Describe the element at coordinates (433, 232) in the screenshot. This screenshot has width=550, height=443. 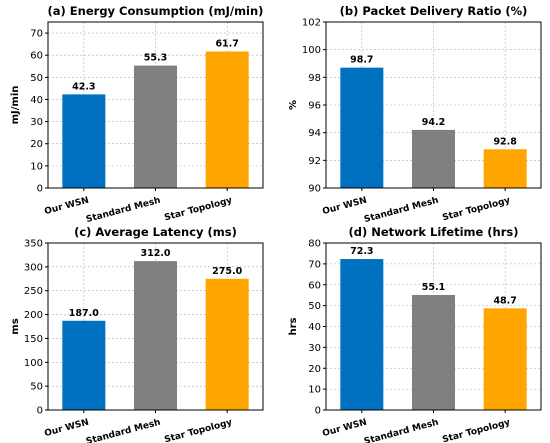
I see `chart-title: (d) Network Lifetime (hrs)` at that location.